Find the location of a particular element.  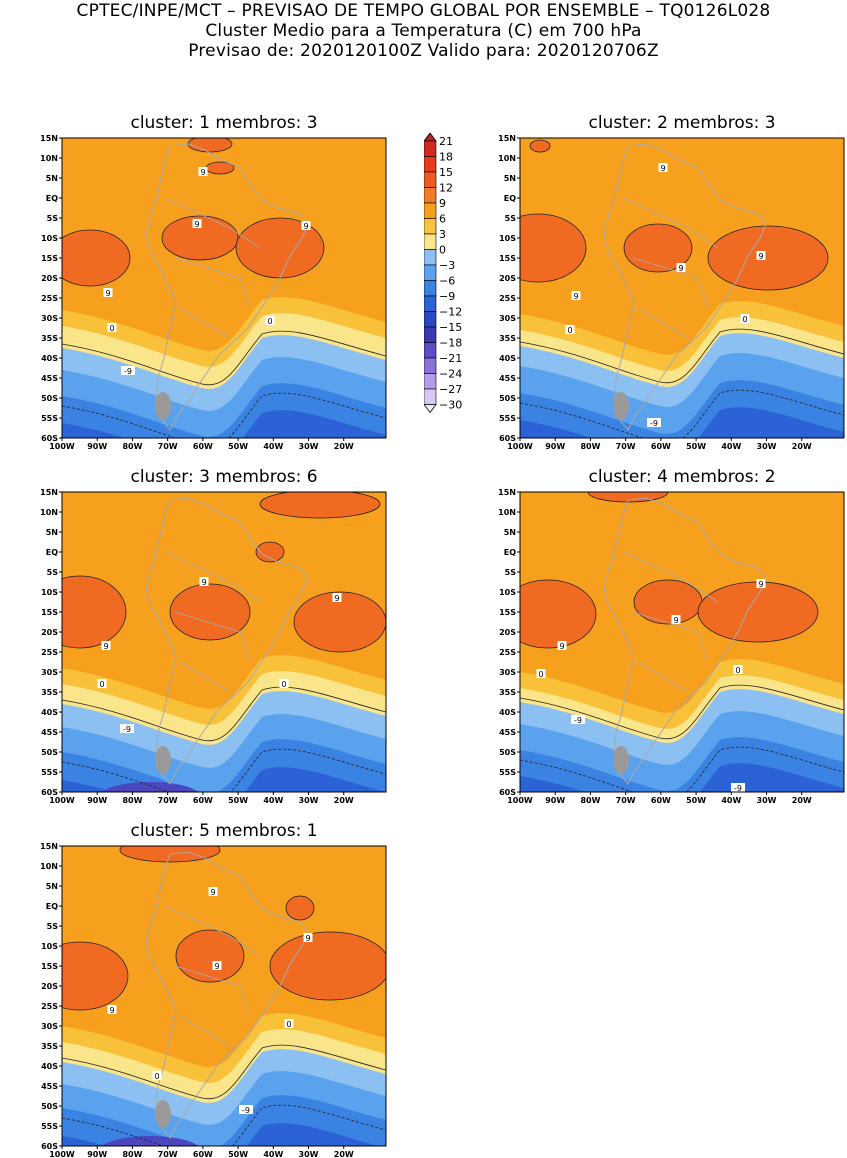

colorbar-label: −6 is located at coordinates (447, 281).